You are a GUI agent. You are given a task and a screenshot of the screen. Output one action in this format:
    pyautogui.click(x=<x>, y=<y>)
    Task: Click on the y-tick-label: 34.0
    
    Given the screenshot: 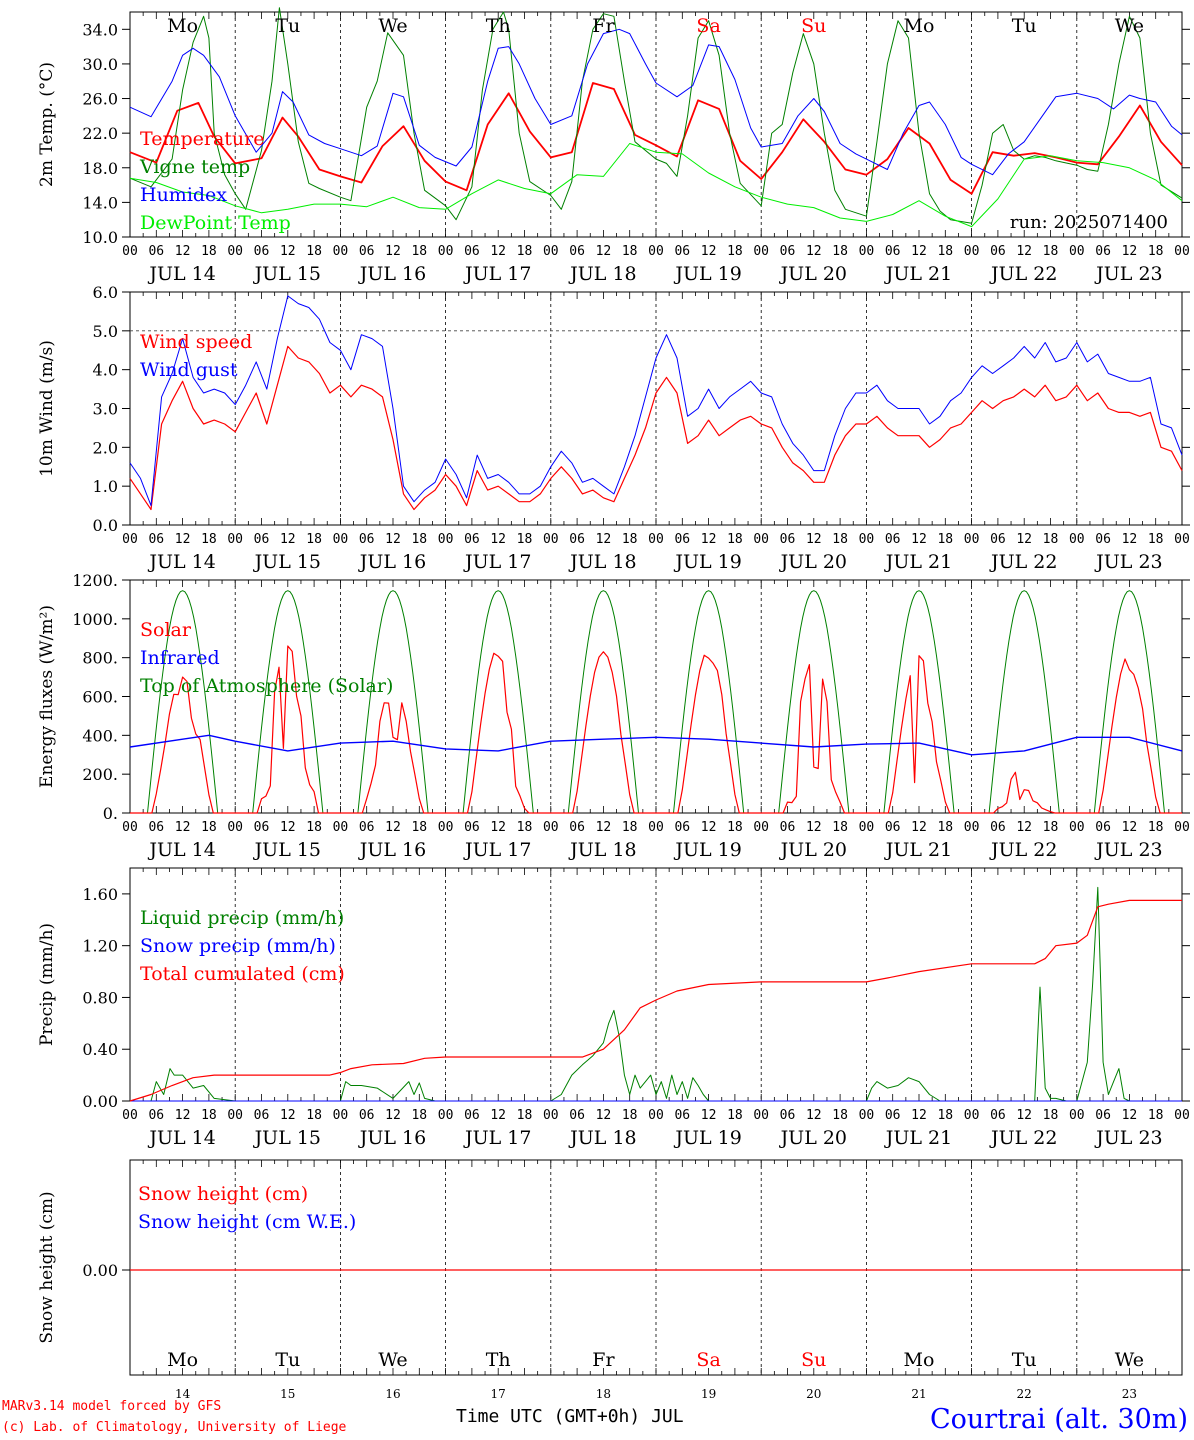 What is the action you would take?
    pyautogui.click(x=100, y=29)
    